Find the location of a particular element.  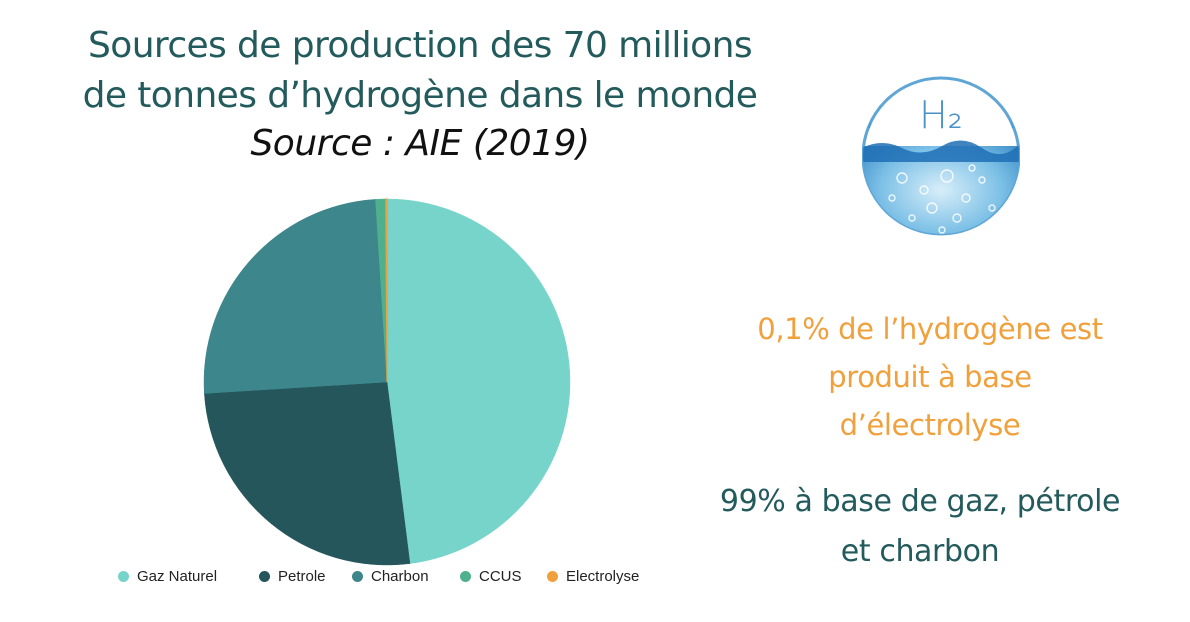

pie-slice-petrole is located at coordinates (307, 473).